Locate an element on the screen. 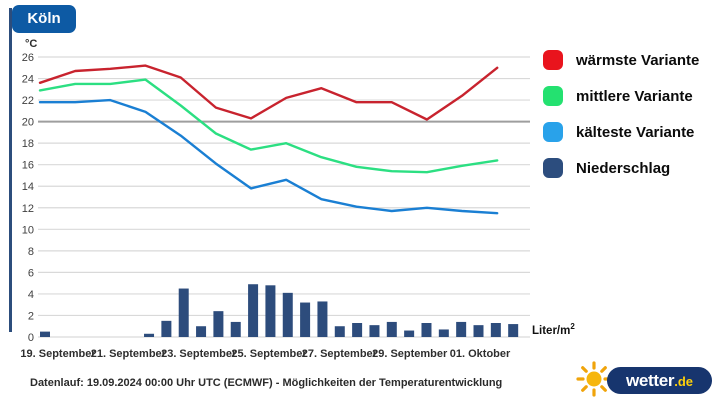  wetter-de-wordmark: wetter .de is located at coordinates (659, 380).